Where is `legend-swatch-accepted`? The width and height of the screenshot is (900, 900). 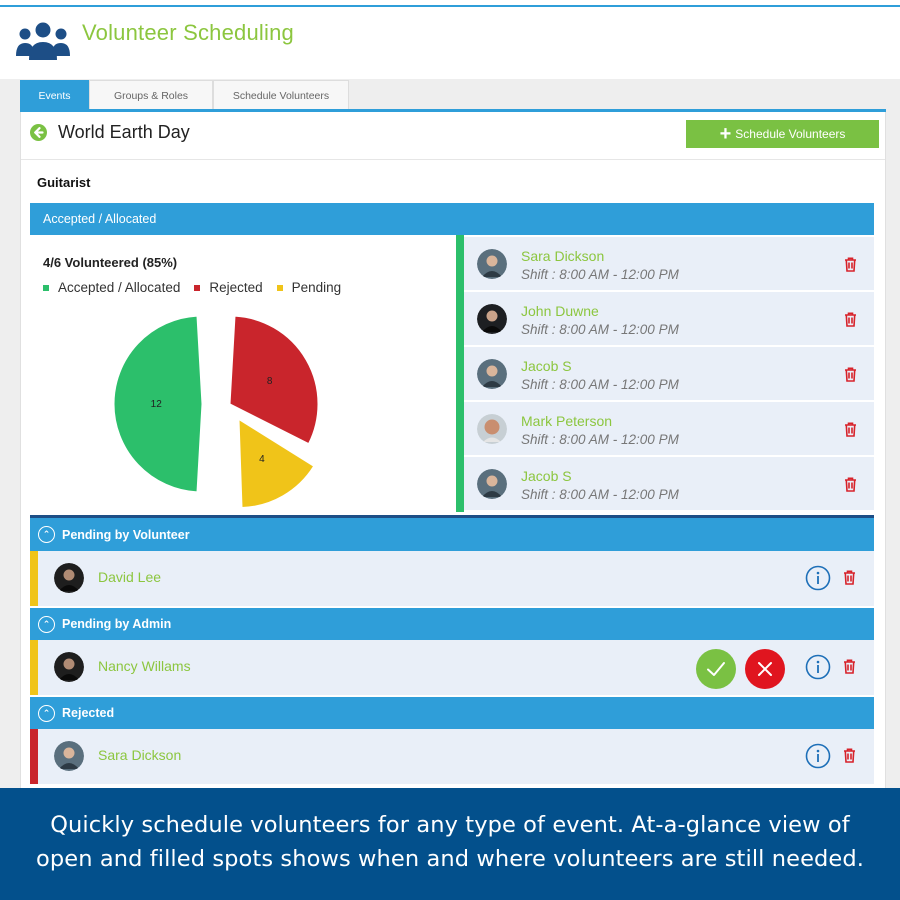 legend-swatch-accepted is located at coordinates (46, 287).